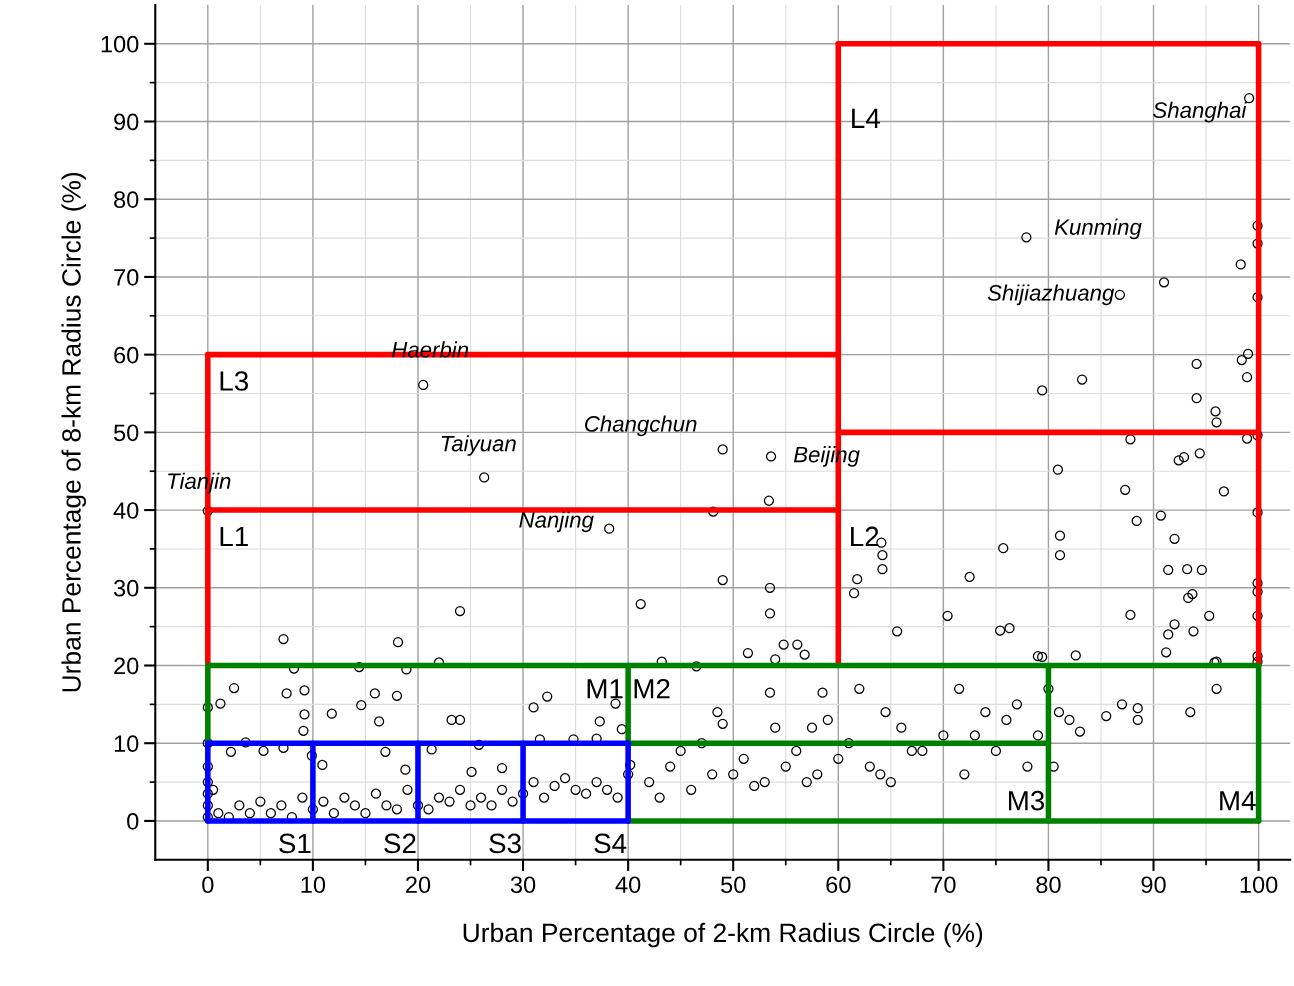 Image resolution: width=1294 pixels, height=986 pixels. What do you see at coordinates (234, 381) in the screenshot?
I see `annotation: L3` at bounding box center [234, 381].